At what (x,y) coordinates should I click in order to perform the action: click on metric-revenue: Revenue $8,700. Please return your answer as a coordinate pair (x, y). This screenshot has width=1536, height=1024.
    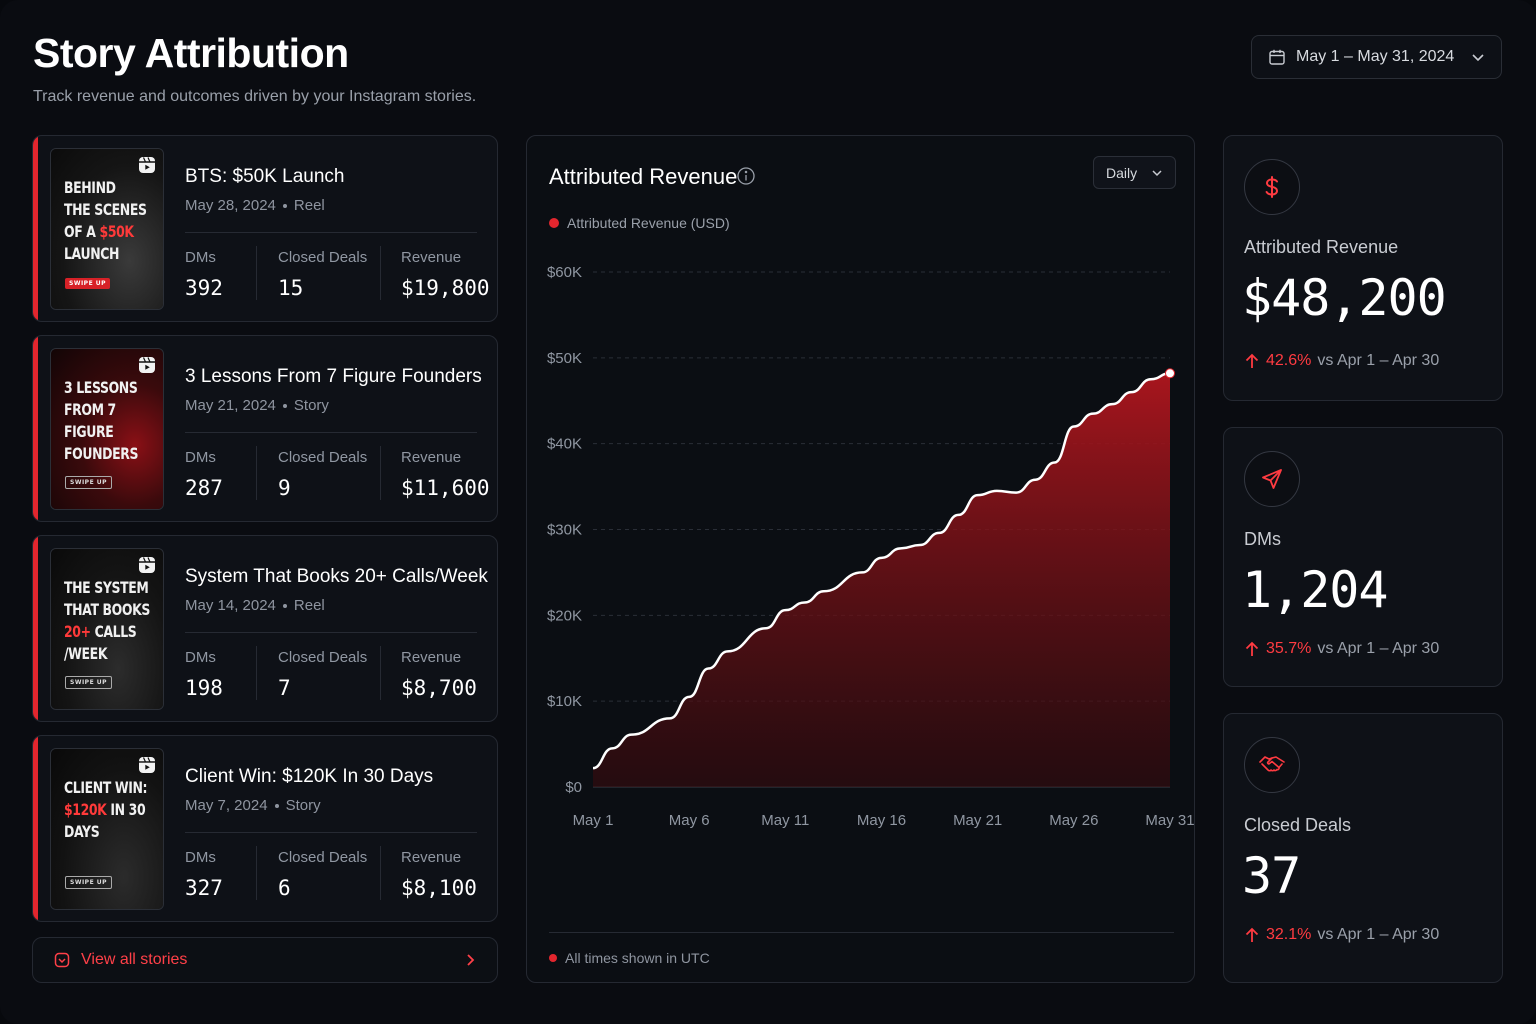
    Looking at the image, I should click on (439, 674).